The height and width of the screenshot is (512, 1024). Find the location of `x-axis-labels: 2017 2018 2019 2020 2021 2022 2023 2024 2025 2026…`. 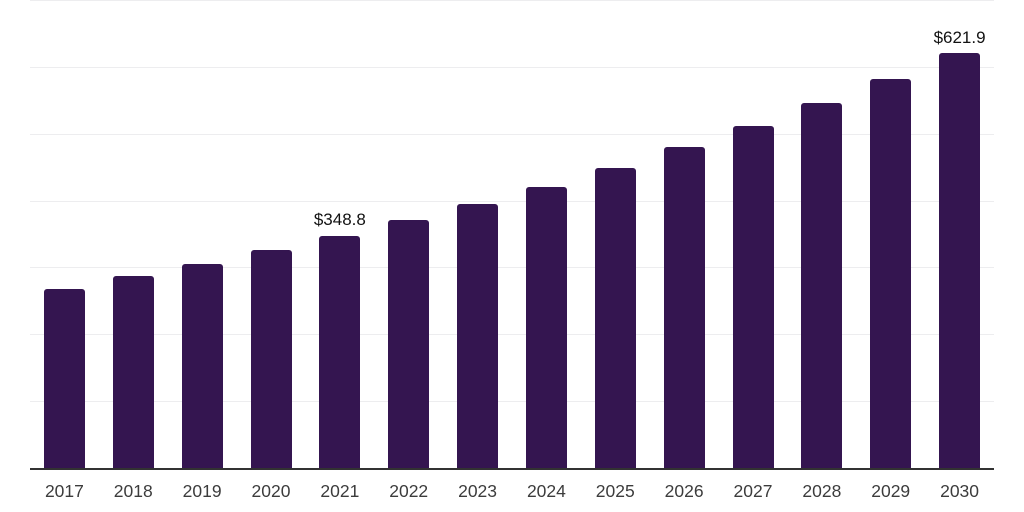

x-axis-labels: 2017 2018 2019 2020 2021 2022 2023 2024 2025 2026… is located at coordinates (512, 494).